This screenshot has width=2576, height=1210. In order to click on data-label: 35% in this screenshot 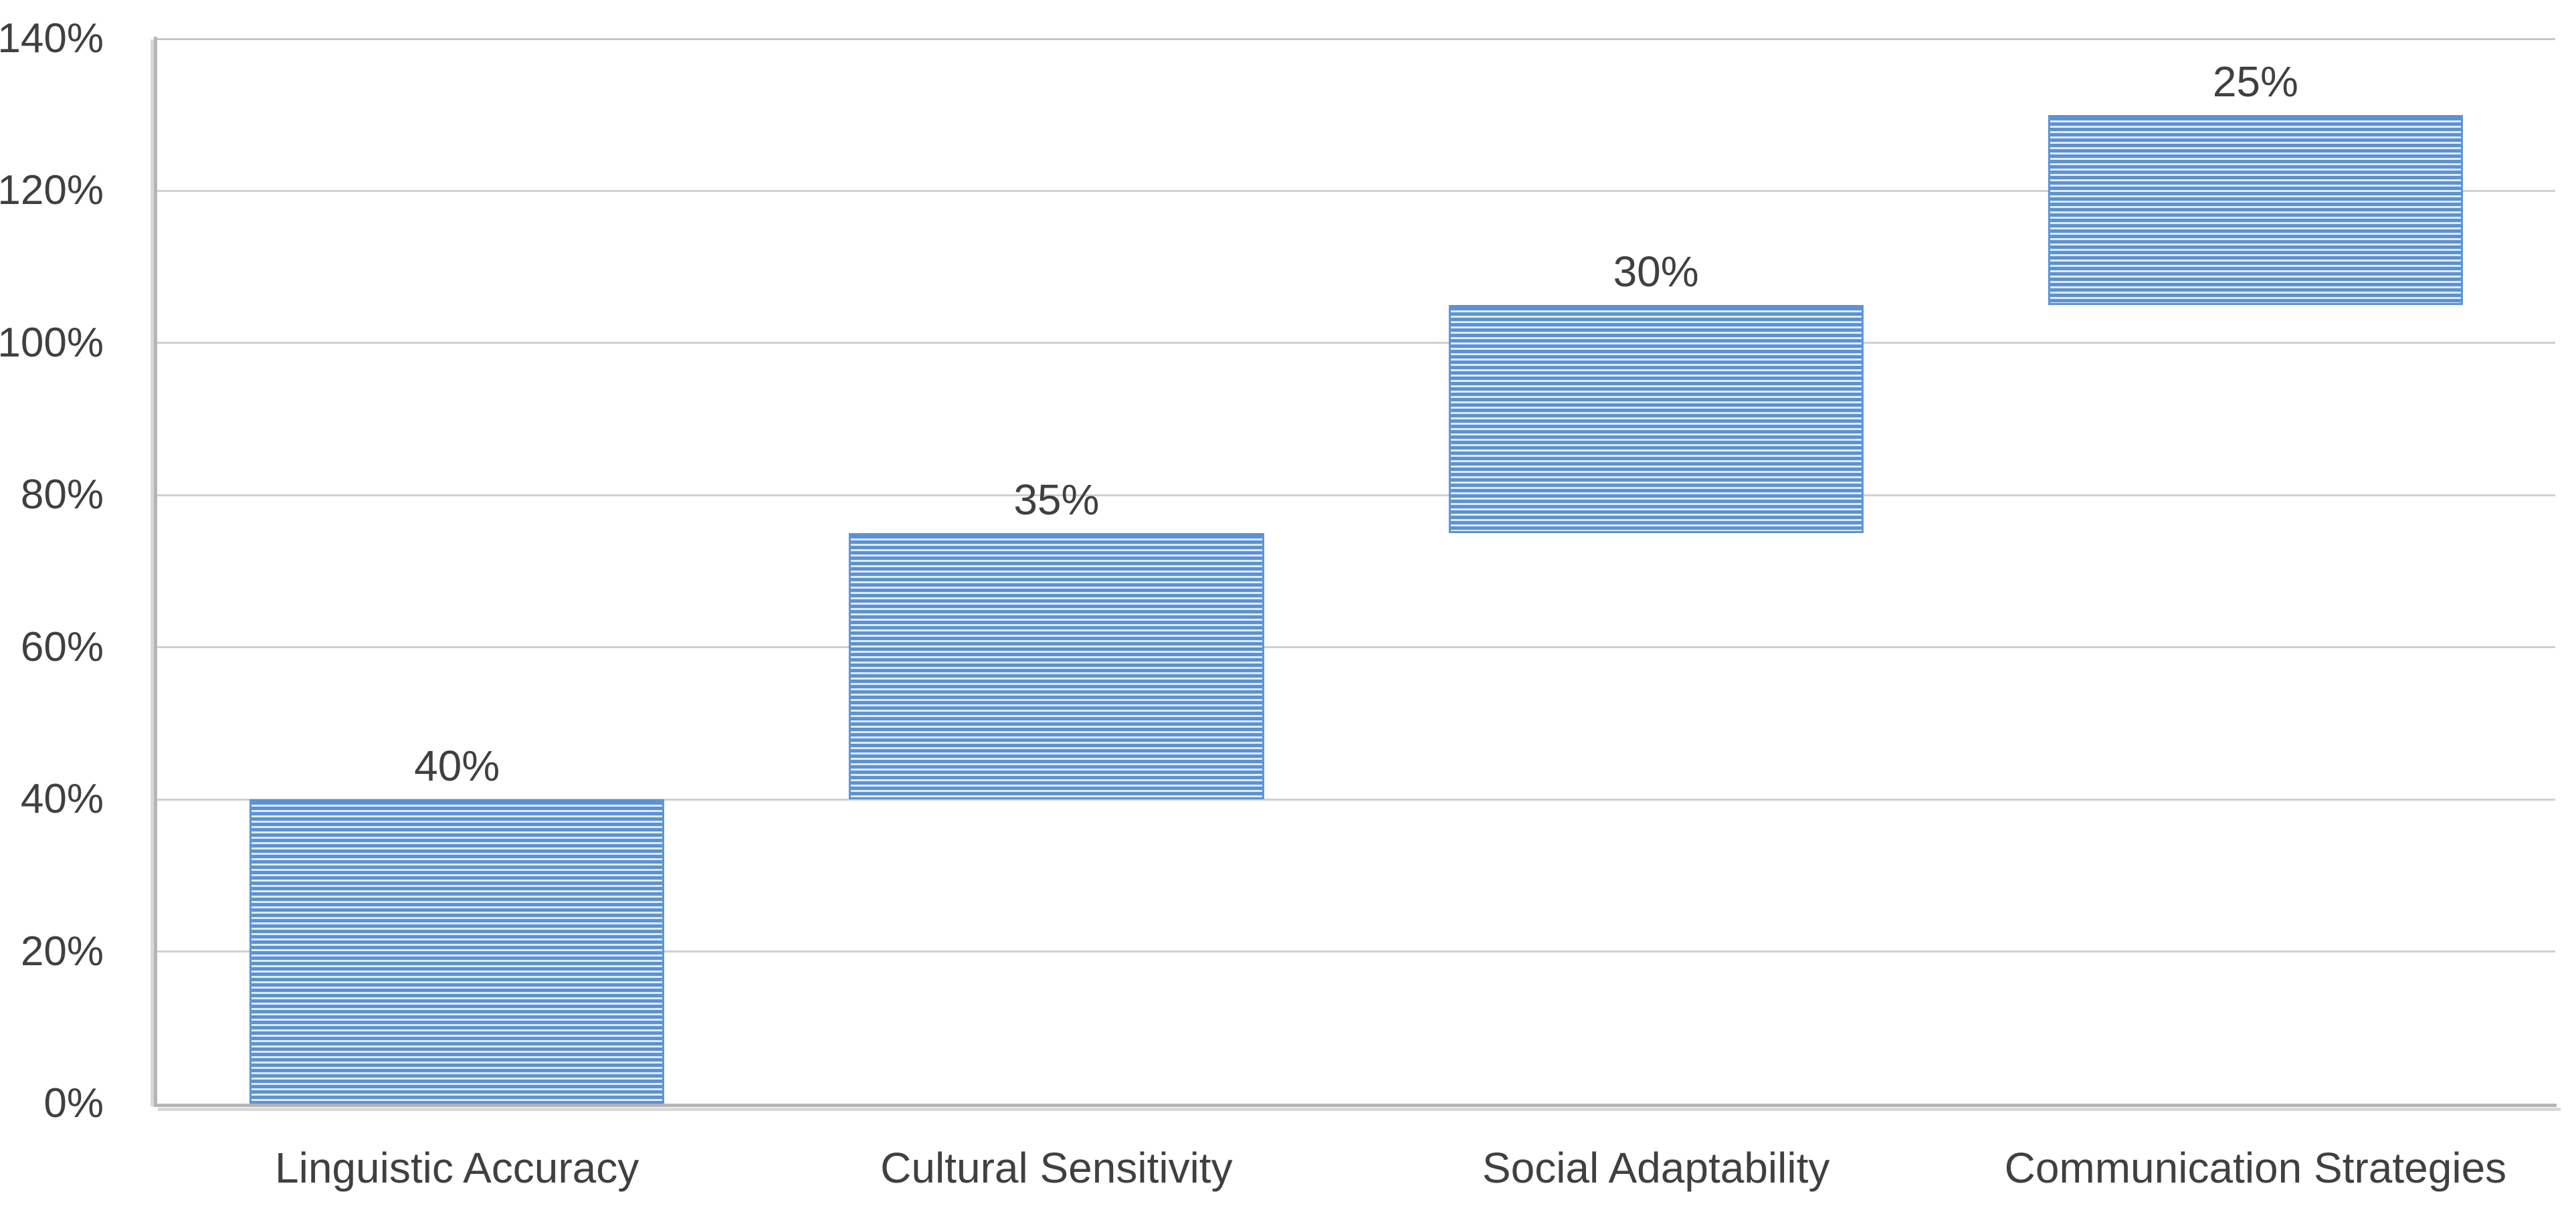, I will do `click(1056, 500)`.